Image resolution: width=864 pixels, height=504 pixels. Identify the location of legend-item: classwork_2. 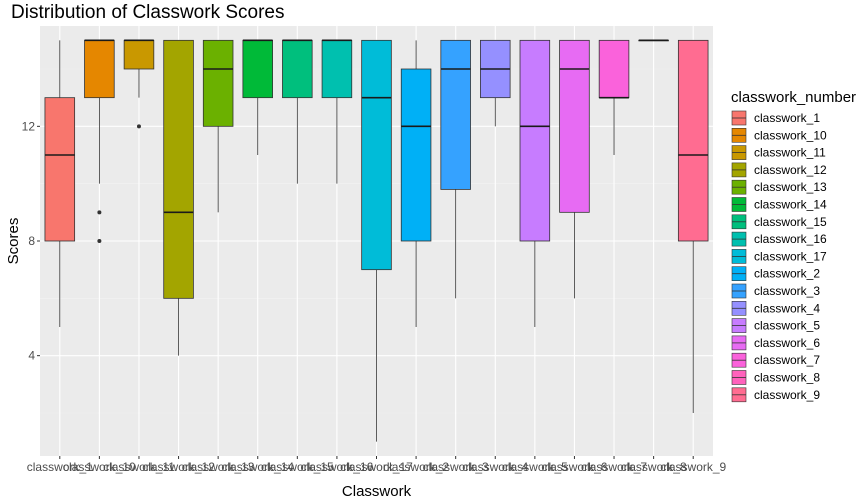
(775, 274).